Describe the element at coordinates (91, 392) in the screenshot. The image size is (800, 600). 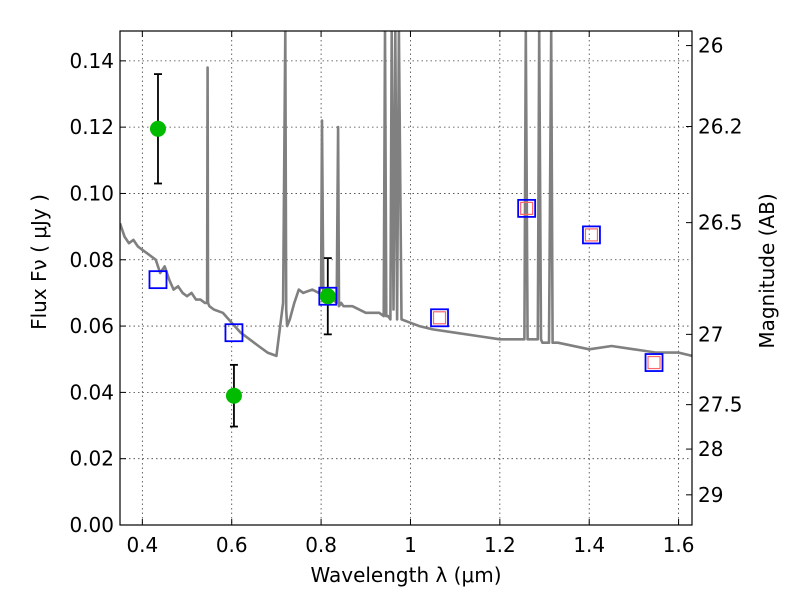
I see `y-tick-label: 0.04` at that location.